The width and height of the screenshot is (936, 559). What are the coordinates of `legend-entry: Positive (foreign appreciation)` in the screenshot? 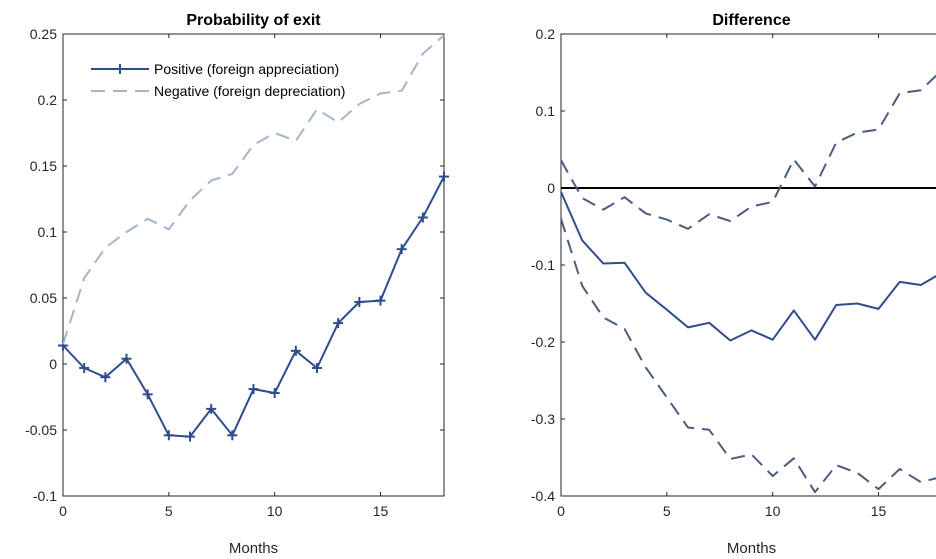 It's located at (215, 69).